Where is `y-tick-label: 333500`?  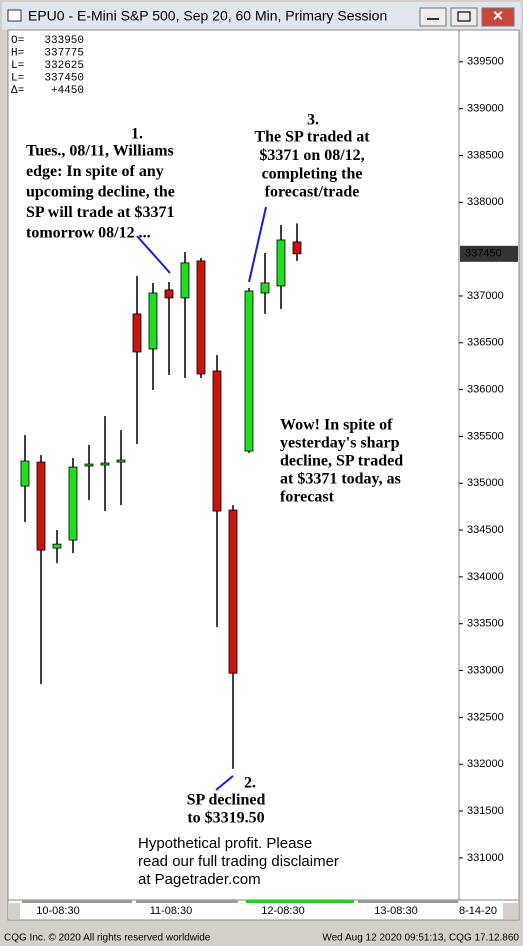 y-tick-label: 333500 is located at coordinates (485, 624).